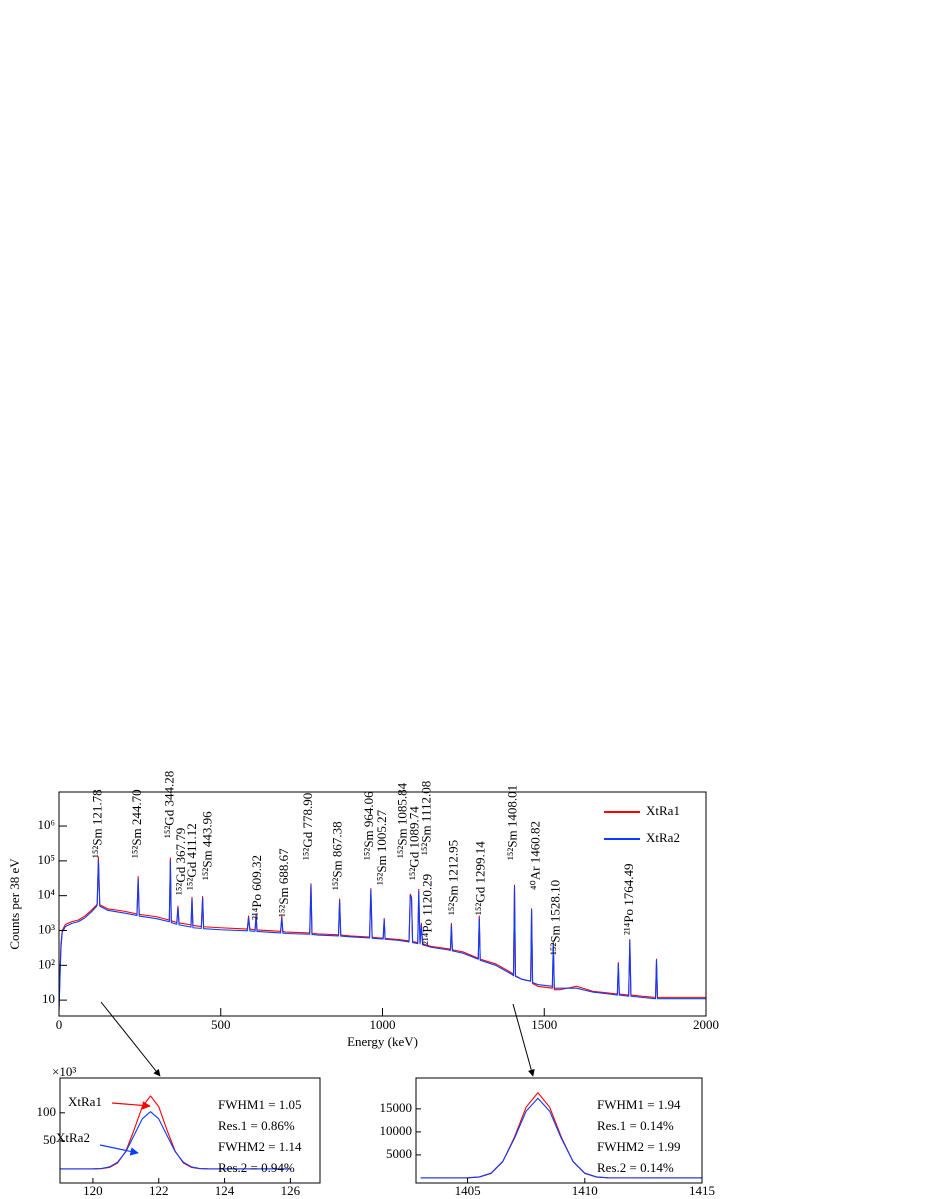  Describe the element at coordinates (381, 847) in the screenshot. I see `peak-label: ¹⁵²Sm 1005.27` at that location.